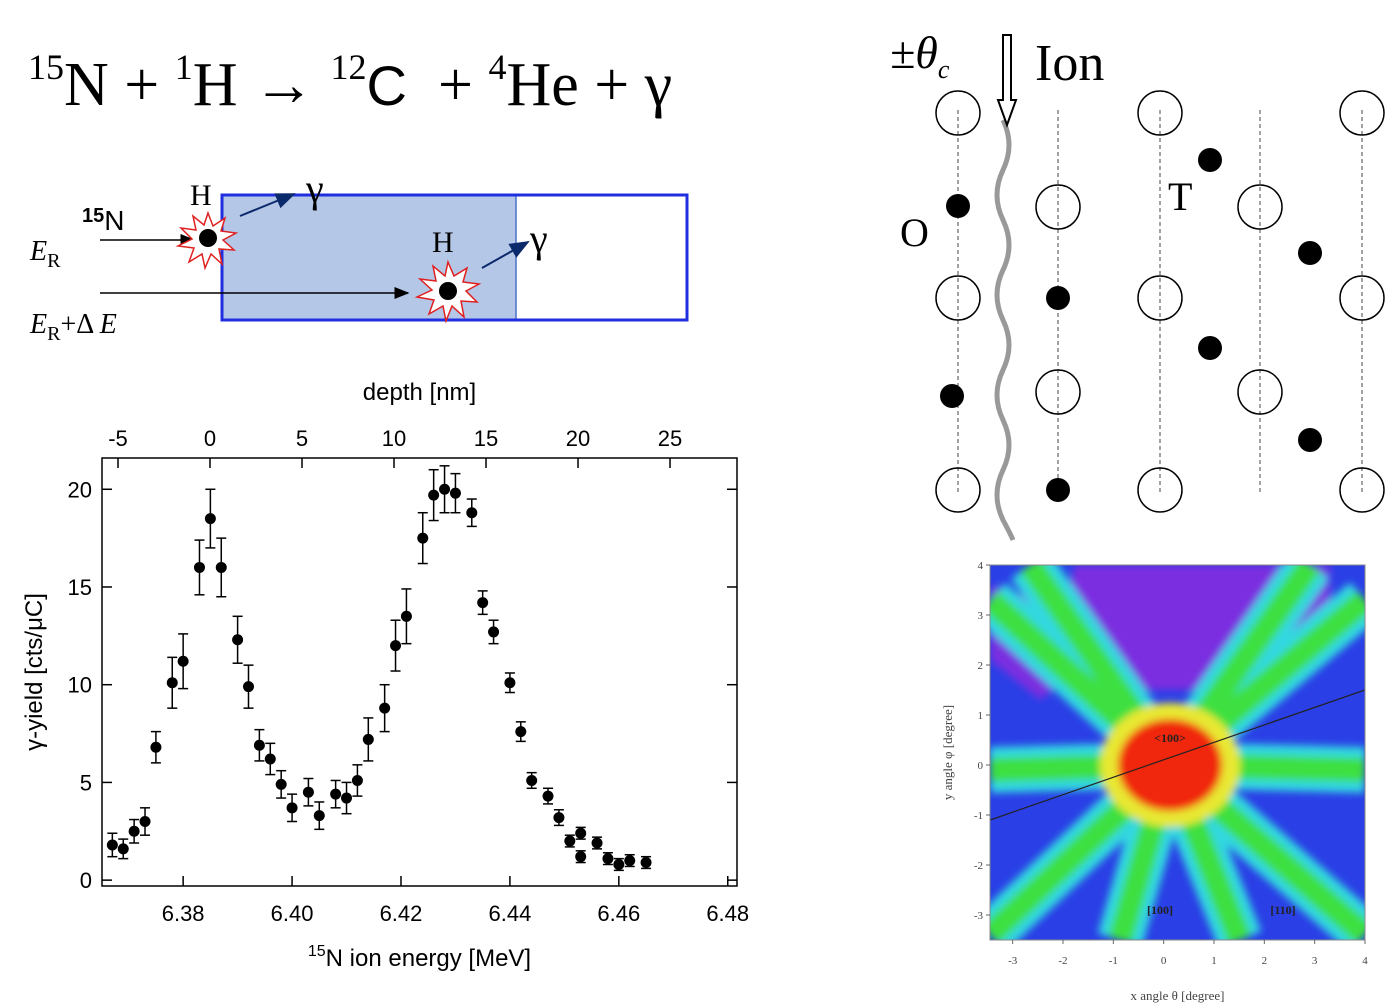 The height and width of the screenshot is (1006, 1393). Describe the element at coordinates (302, 438) in the screenshot. I see `x2-tick-label: 5` at that location.